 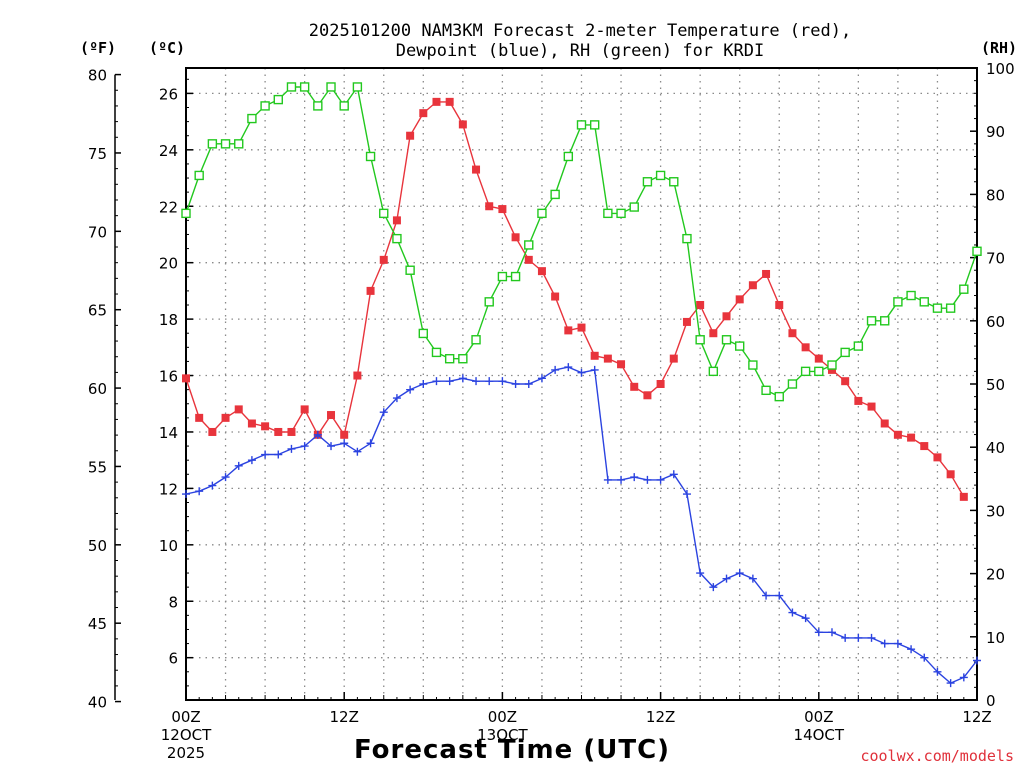 What do you see at coordinates (344, 717) in the screenshot?
I see `x-tick-label: 12Z` at bounding box center [344, 717].